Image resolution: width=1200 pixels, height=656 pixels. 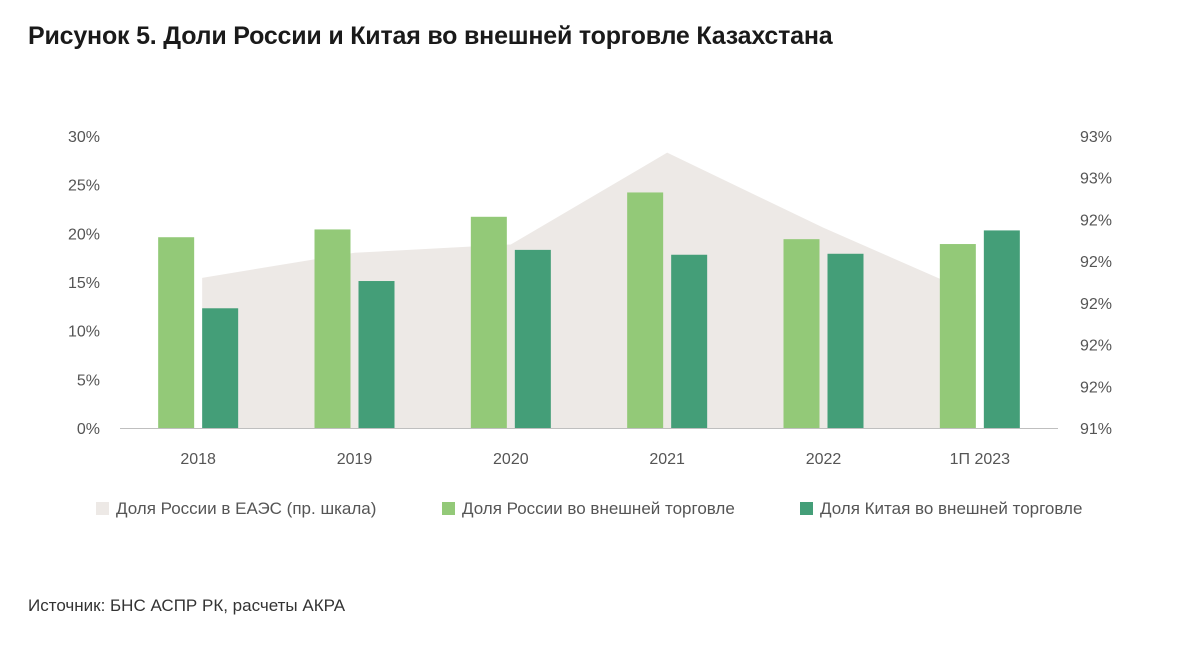 What do you see at coordinates (88, 380) in the screenshot?
I see `left-tick-label: 5%` at bounding box center [88, 380].